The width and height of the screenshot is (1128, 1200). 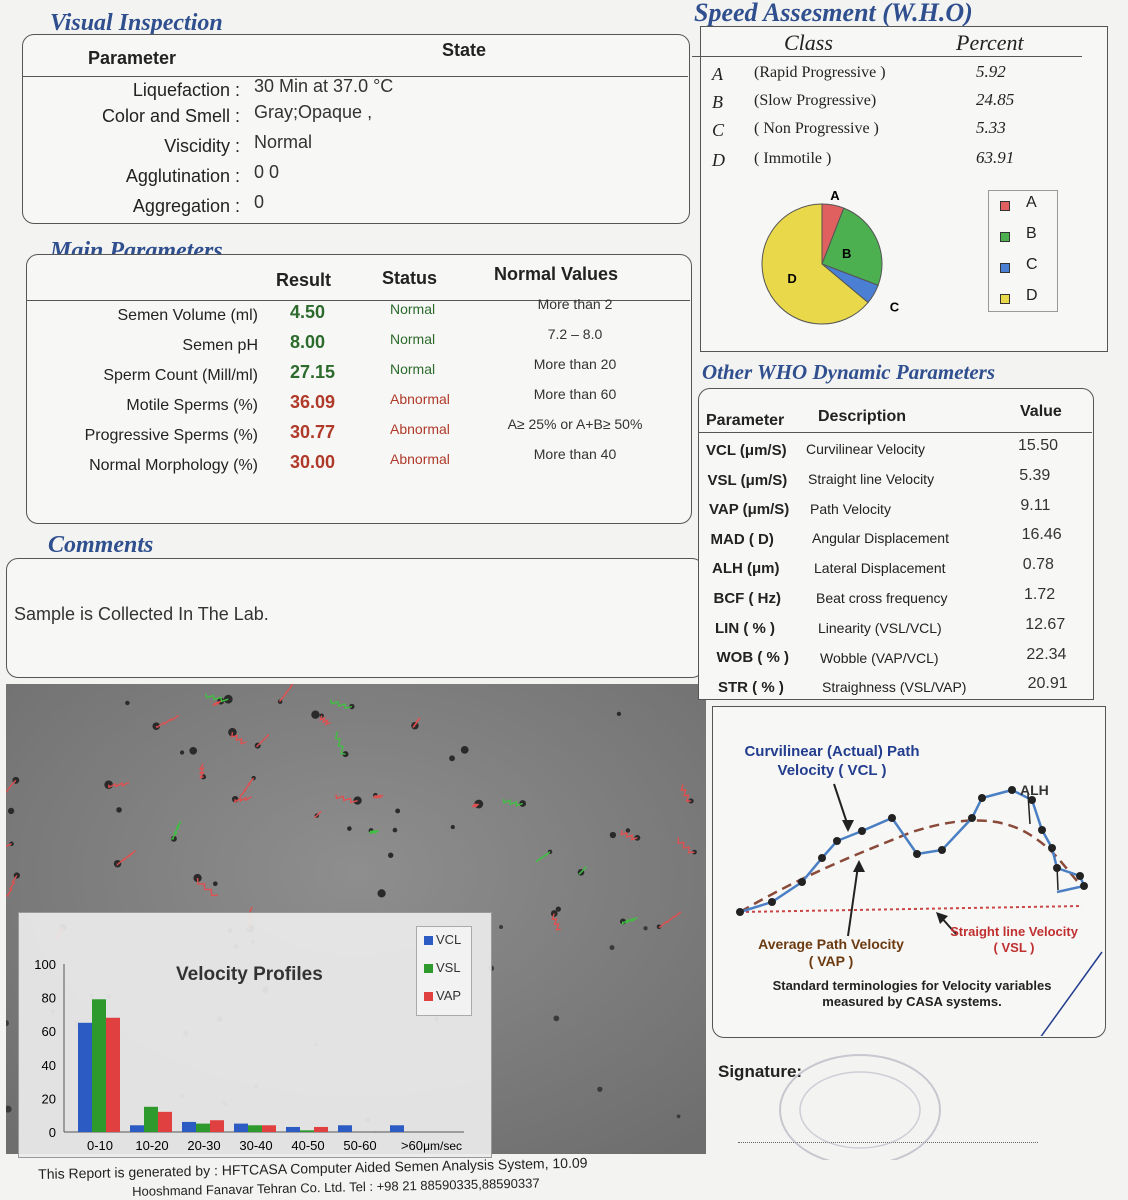 What do you see at coordinates (202, 146) in the screenshot?
I see `visual-row-label: Viscidity :` at bounding box center [202, 146].